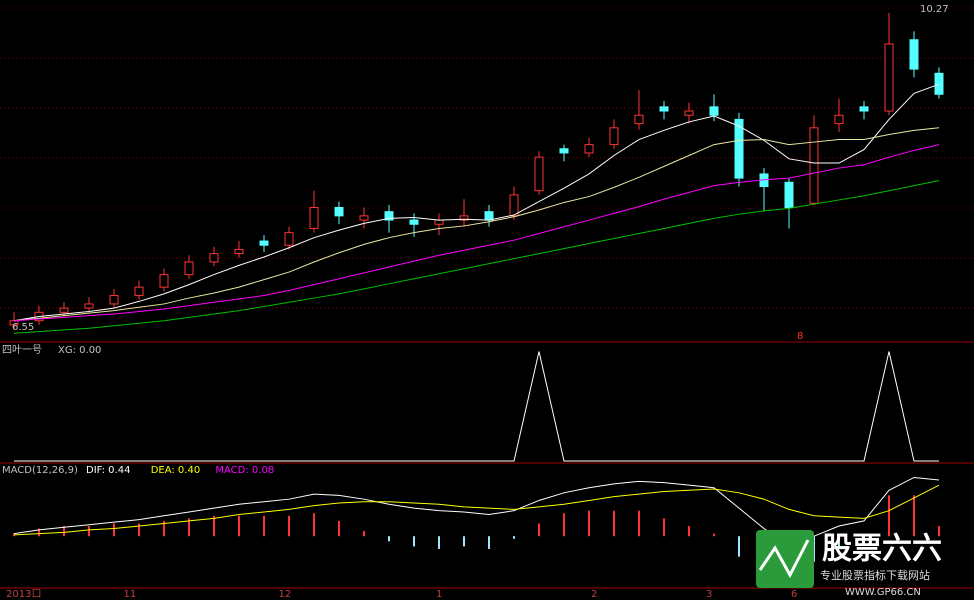 This screenshot has height=600, width=974. What do you see at coordinates (244, 470) in the screenshot?
I see `legend-entry: MACD: 0.08` at bounding box center [244, 470].